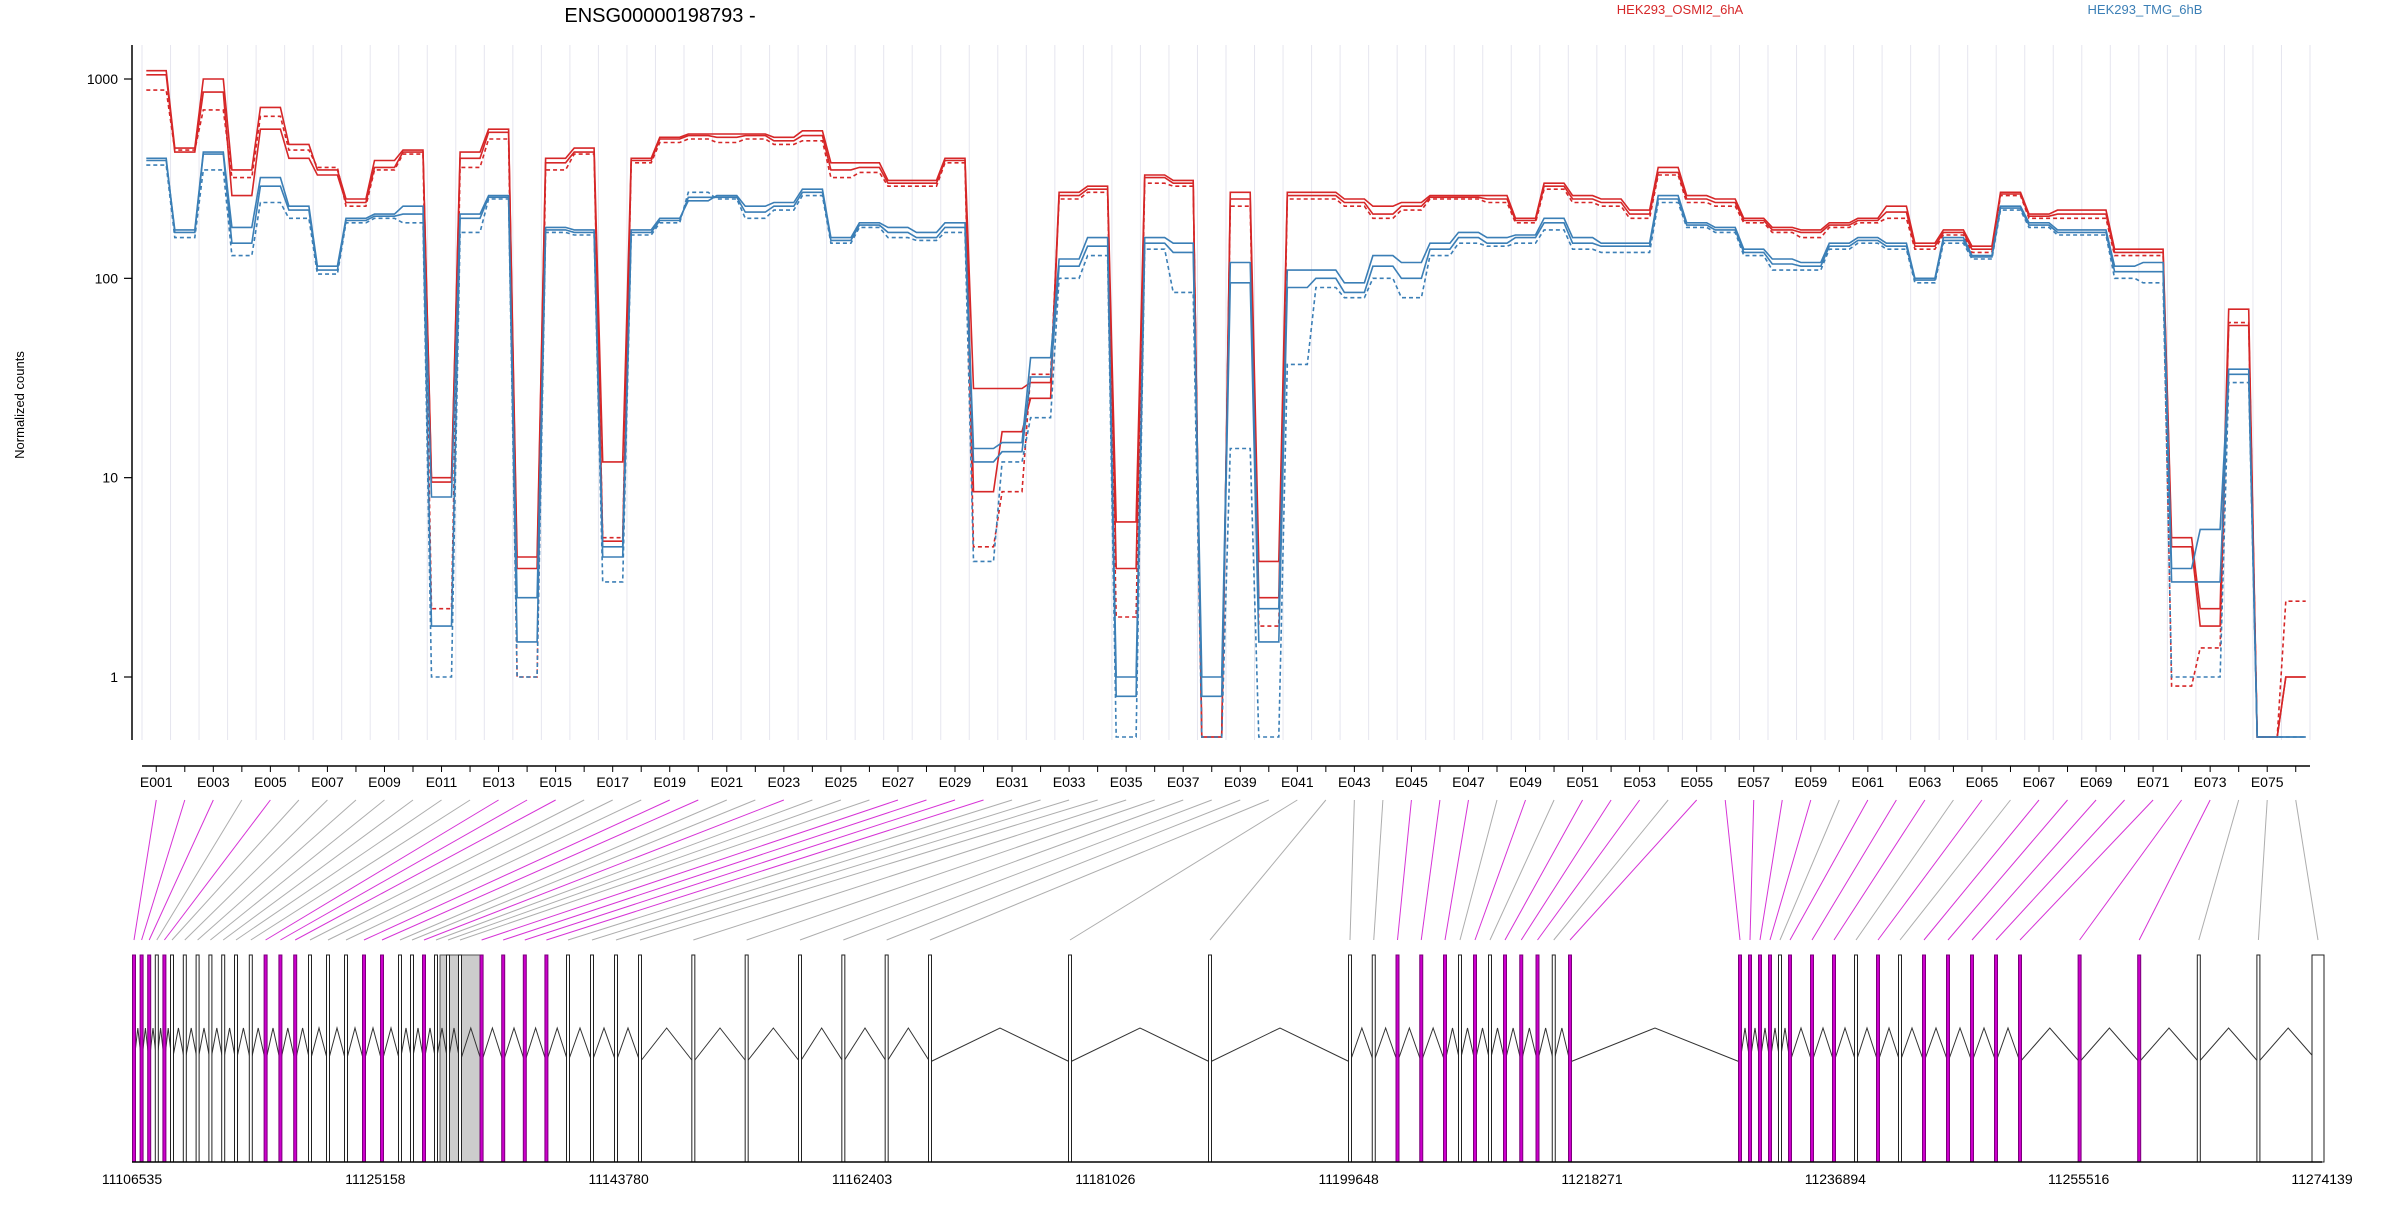 The image size is (2400, 1205). Describe the element at coordinates (1835, 1179) in the screenshot. I see `genomic-tick-label: 11236894` at that location.